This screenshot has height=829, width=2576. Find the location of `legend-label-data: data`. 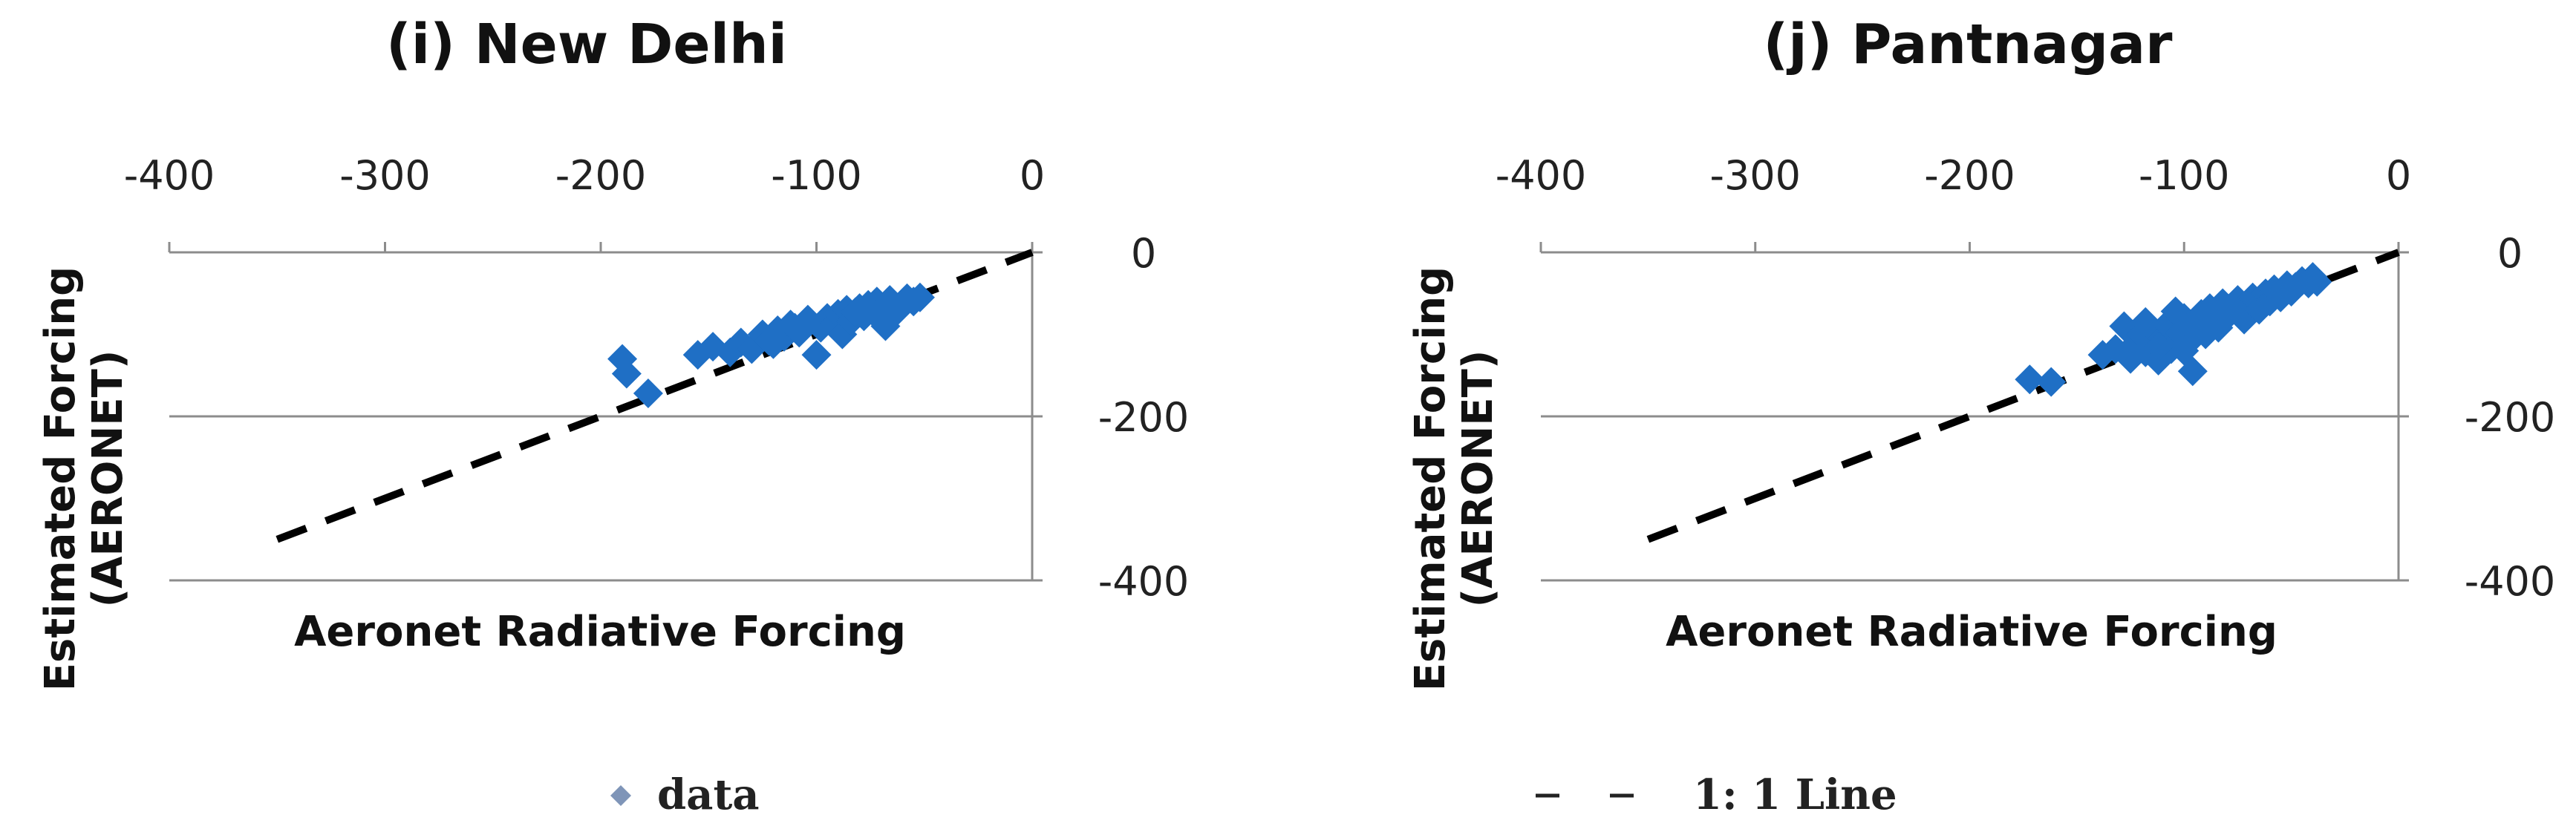

legend-label-data: data is located at coordinates (708, 794).